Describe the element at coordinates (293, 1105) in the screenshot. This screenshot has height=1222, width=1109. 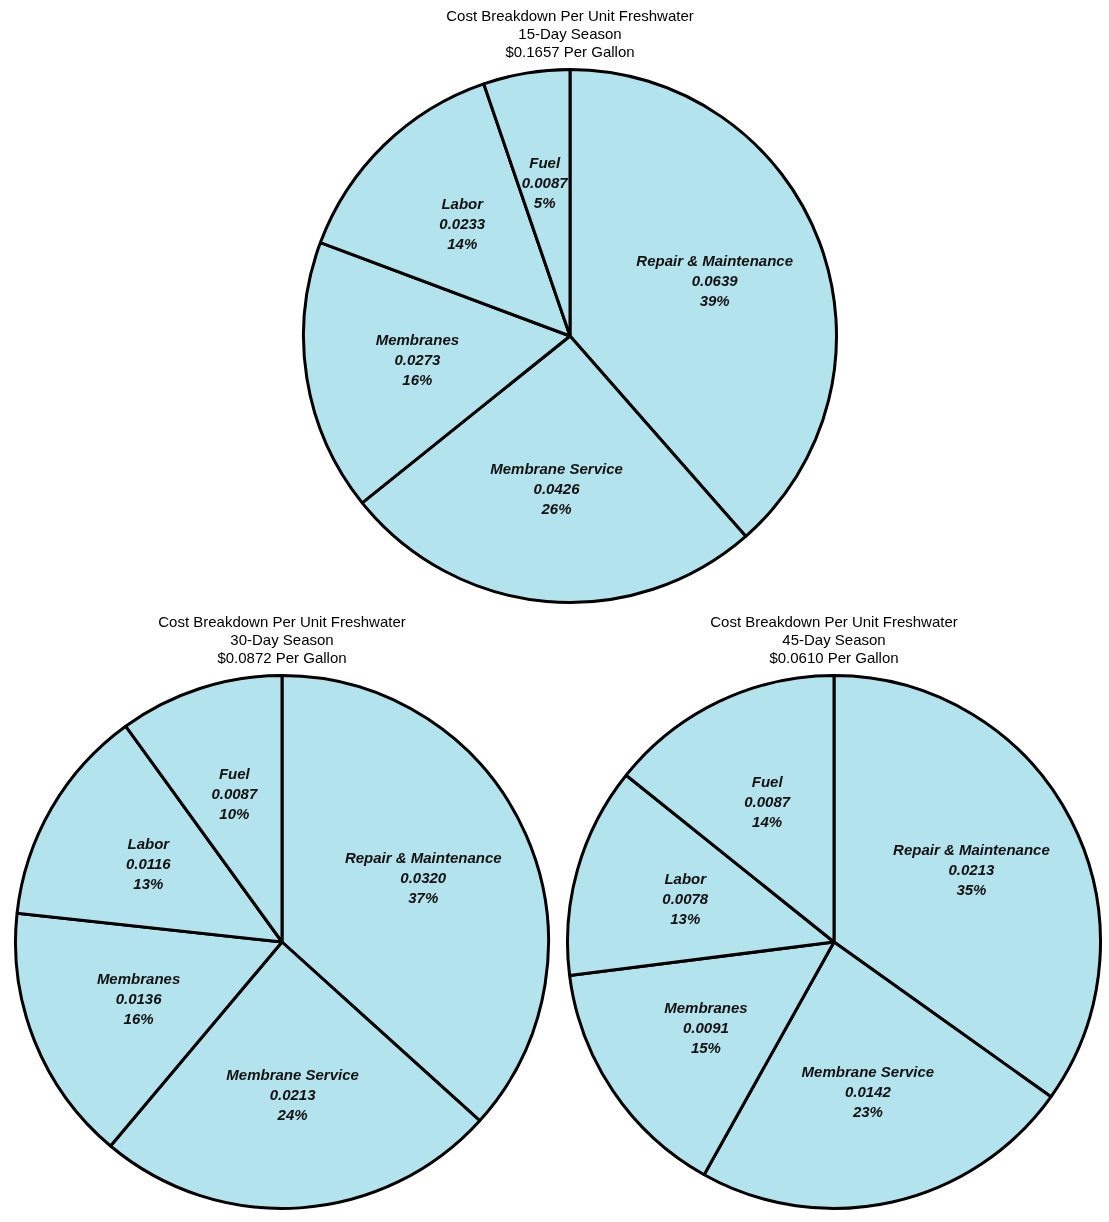
I see `data-label: 0.0213 24%` at that location.